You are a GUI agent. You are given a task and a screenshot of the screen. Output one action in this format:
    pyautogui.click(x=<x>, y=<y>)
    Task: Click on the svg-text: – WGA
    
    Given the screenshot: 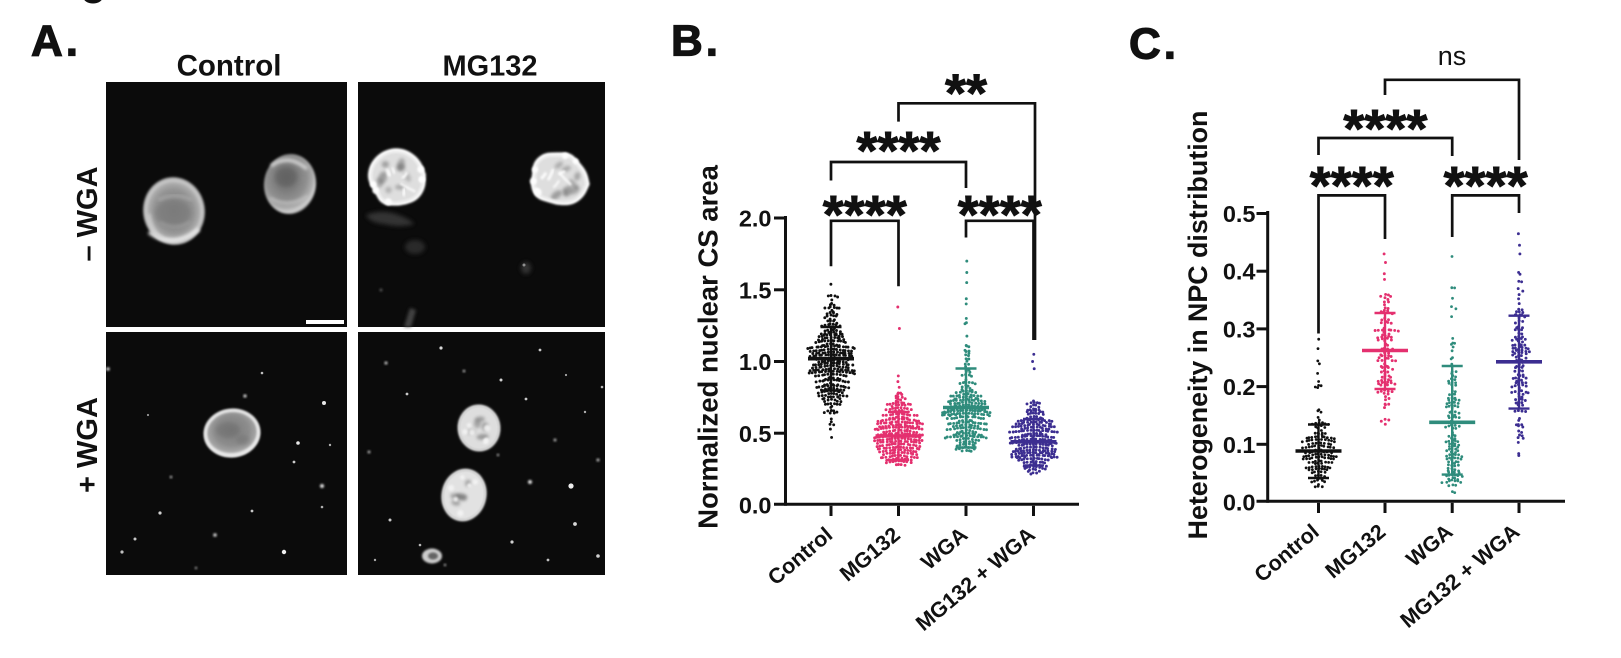 What is the action you would take?
    pyautogui.click(x=88, y=213)
    